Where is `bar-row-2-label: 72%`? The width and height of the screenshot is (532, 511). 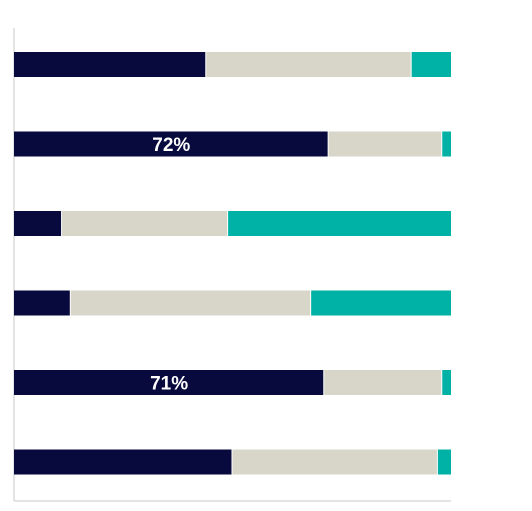
bar-row-2-label: 72% is located at coordinates (171, 145).